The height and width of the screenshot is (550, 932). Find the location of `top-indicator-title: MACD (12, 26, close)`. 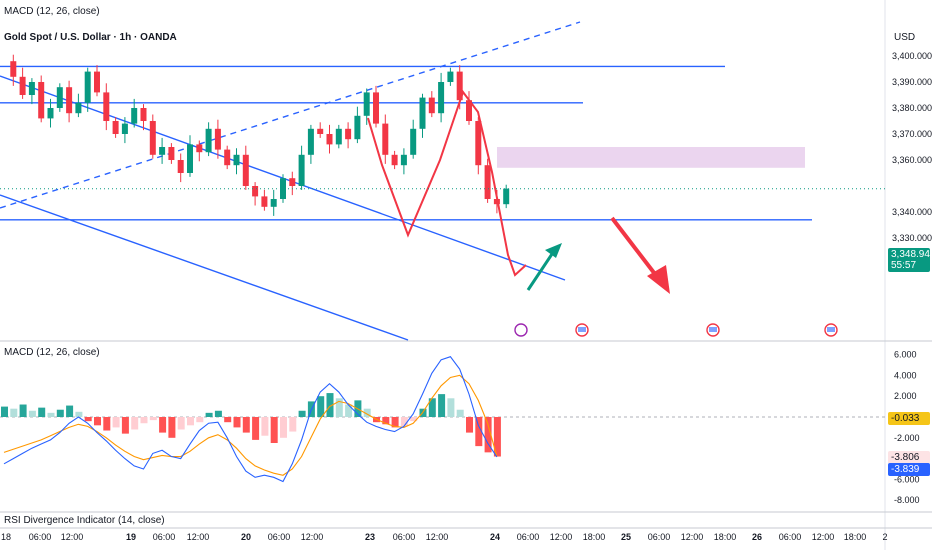

top-indicator-title: MACD (12, 26, close) is located at coordinates (52, 11).